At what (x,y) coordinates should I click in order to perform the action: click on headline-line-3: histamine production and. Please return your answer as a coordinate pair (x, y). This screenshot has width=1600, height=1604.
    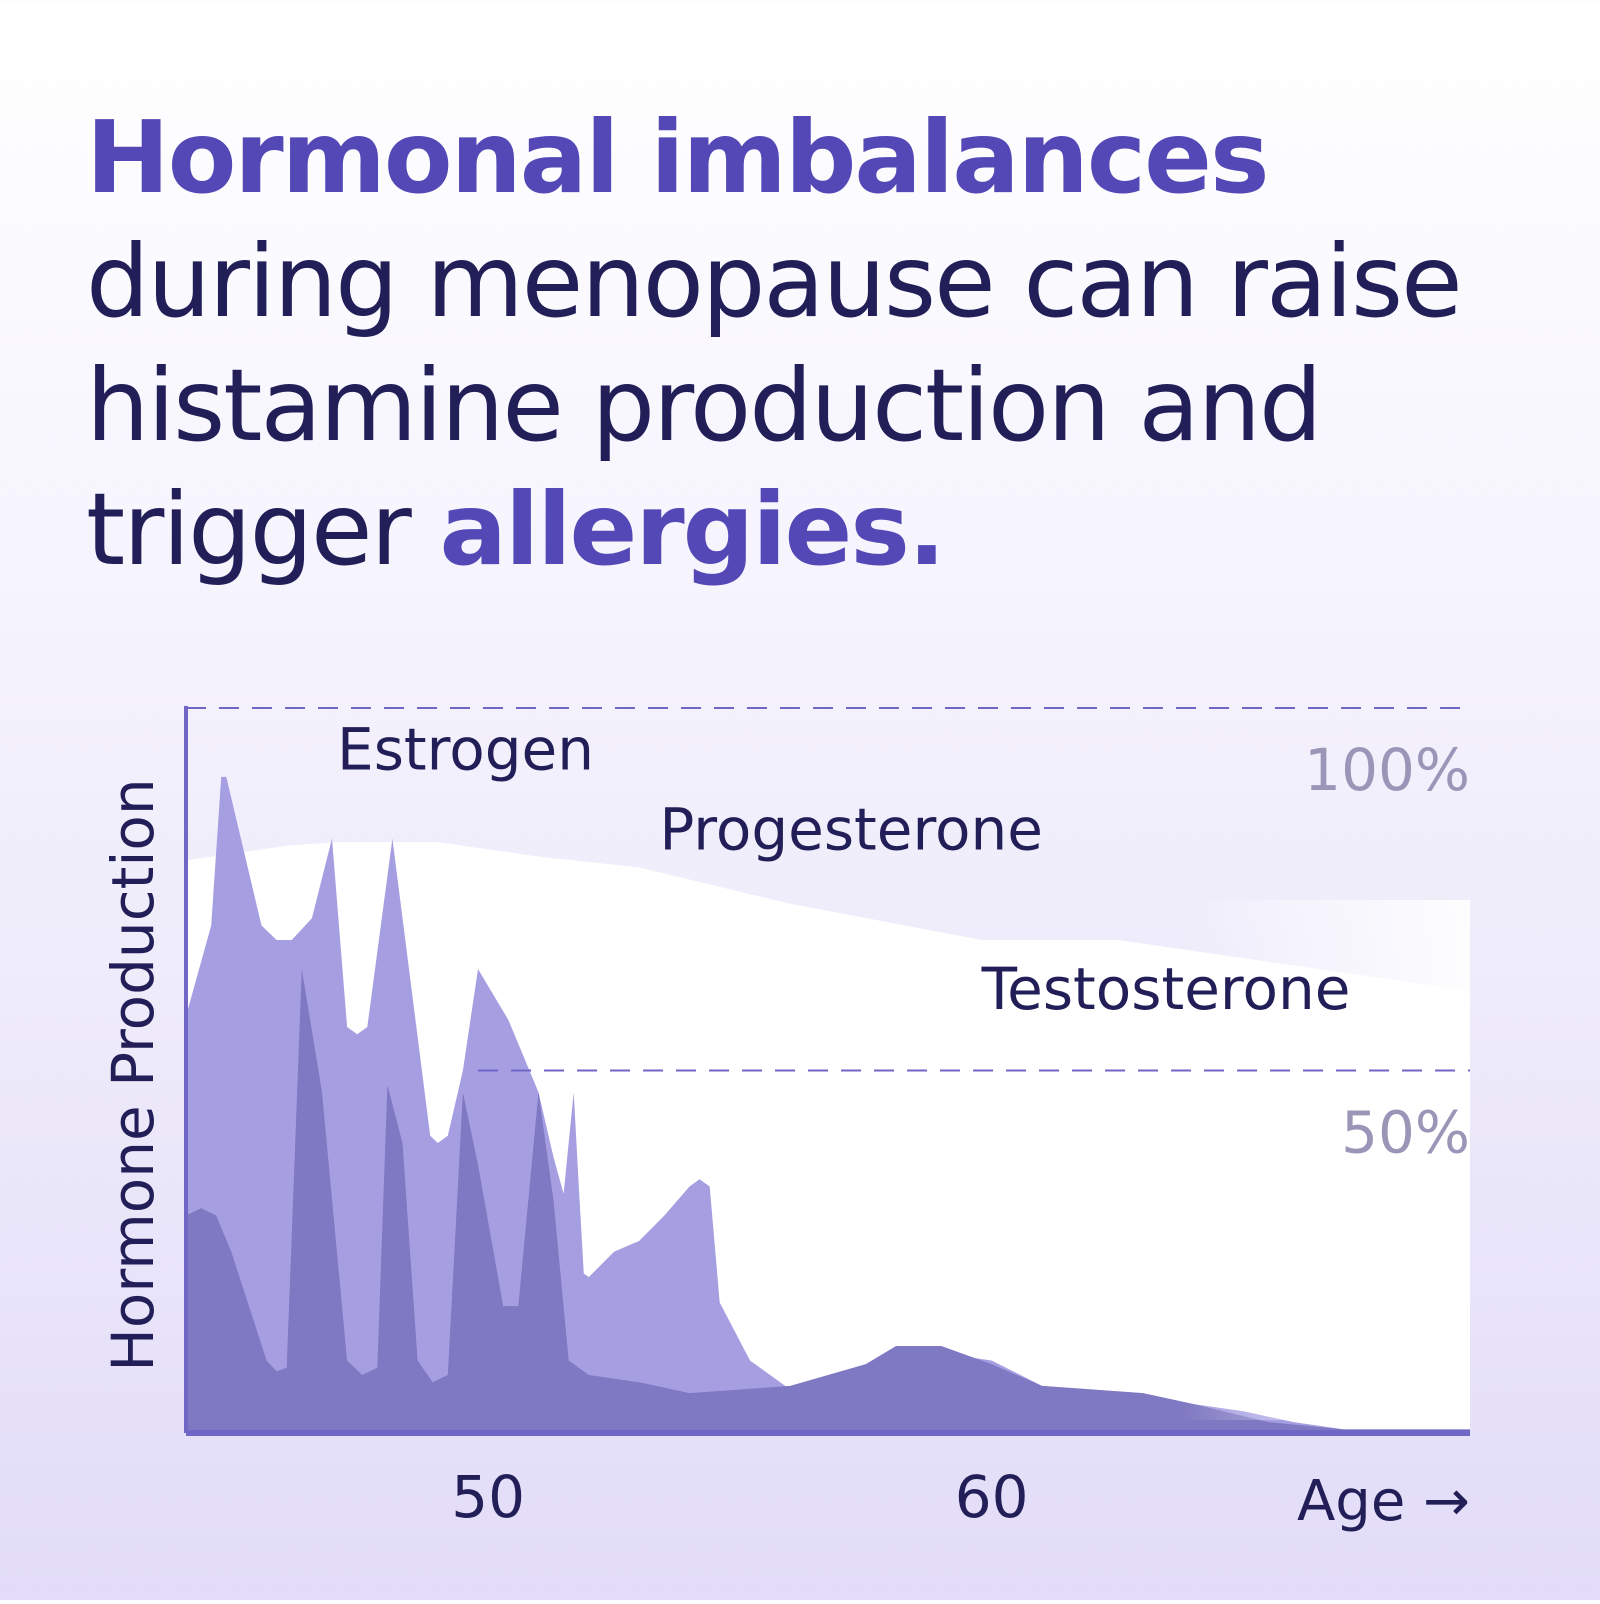
    Looking at the image, I should click on (704, 405).